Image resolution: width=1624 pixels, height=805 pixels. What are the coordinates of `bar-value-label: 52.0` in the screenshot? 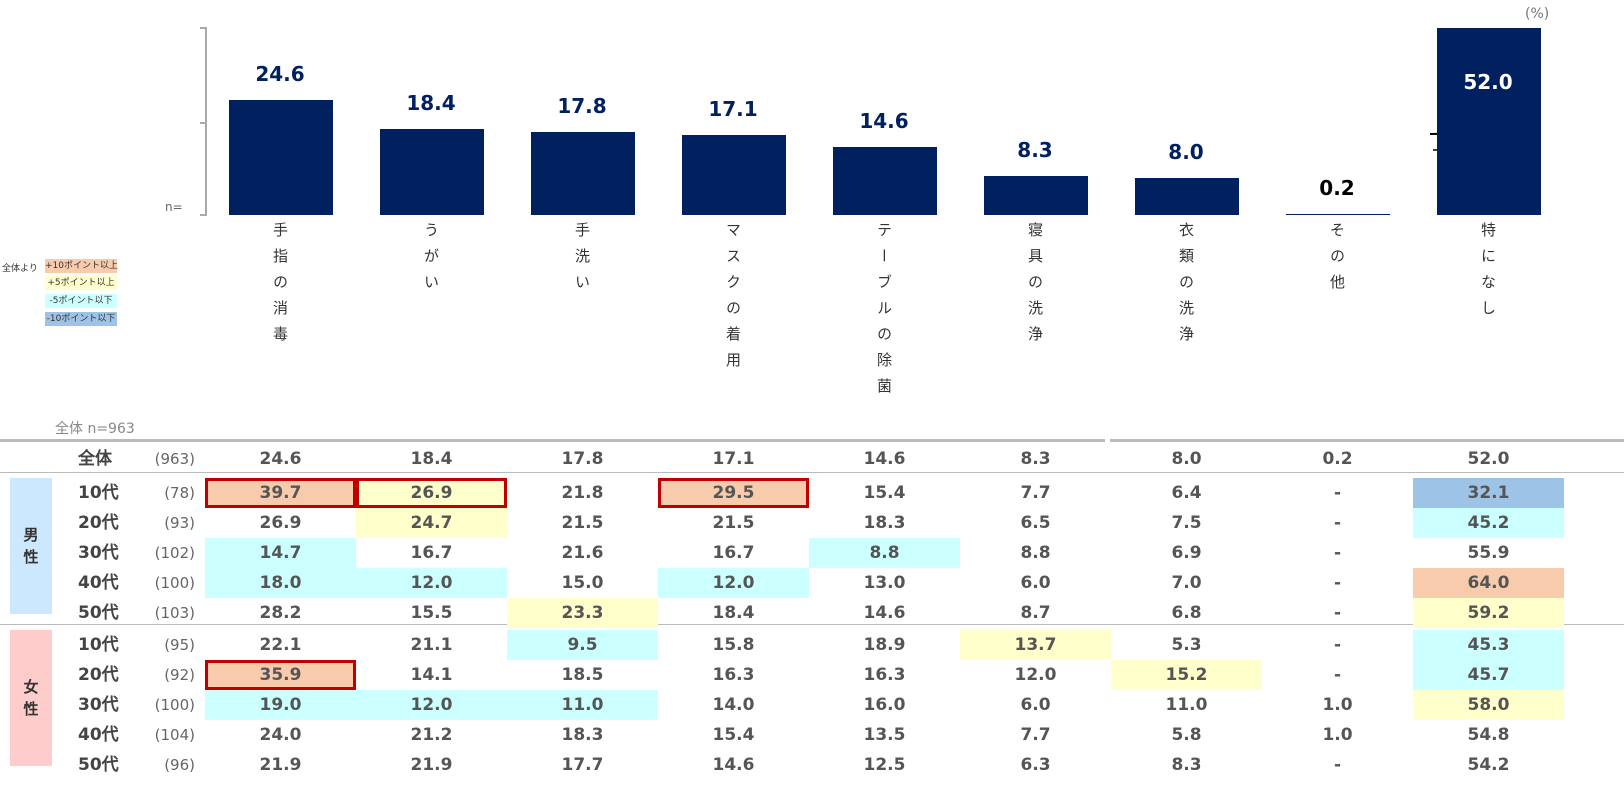 It's located at (1488, 82).